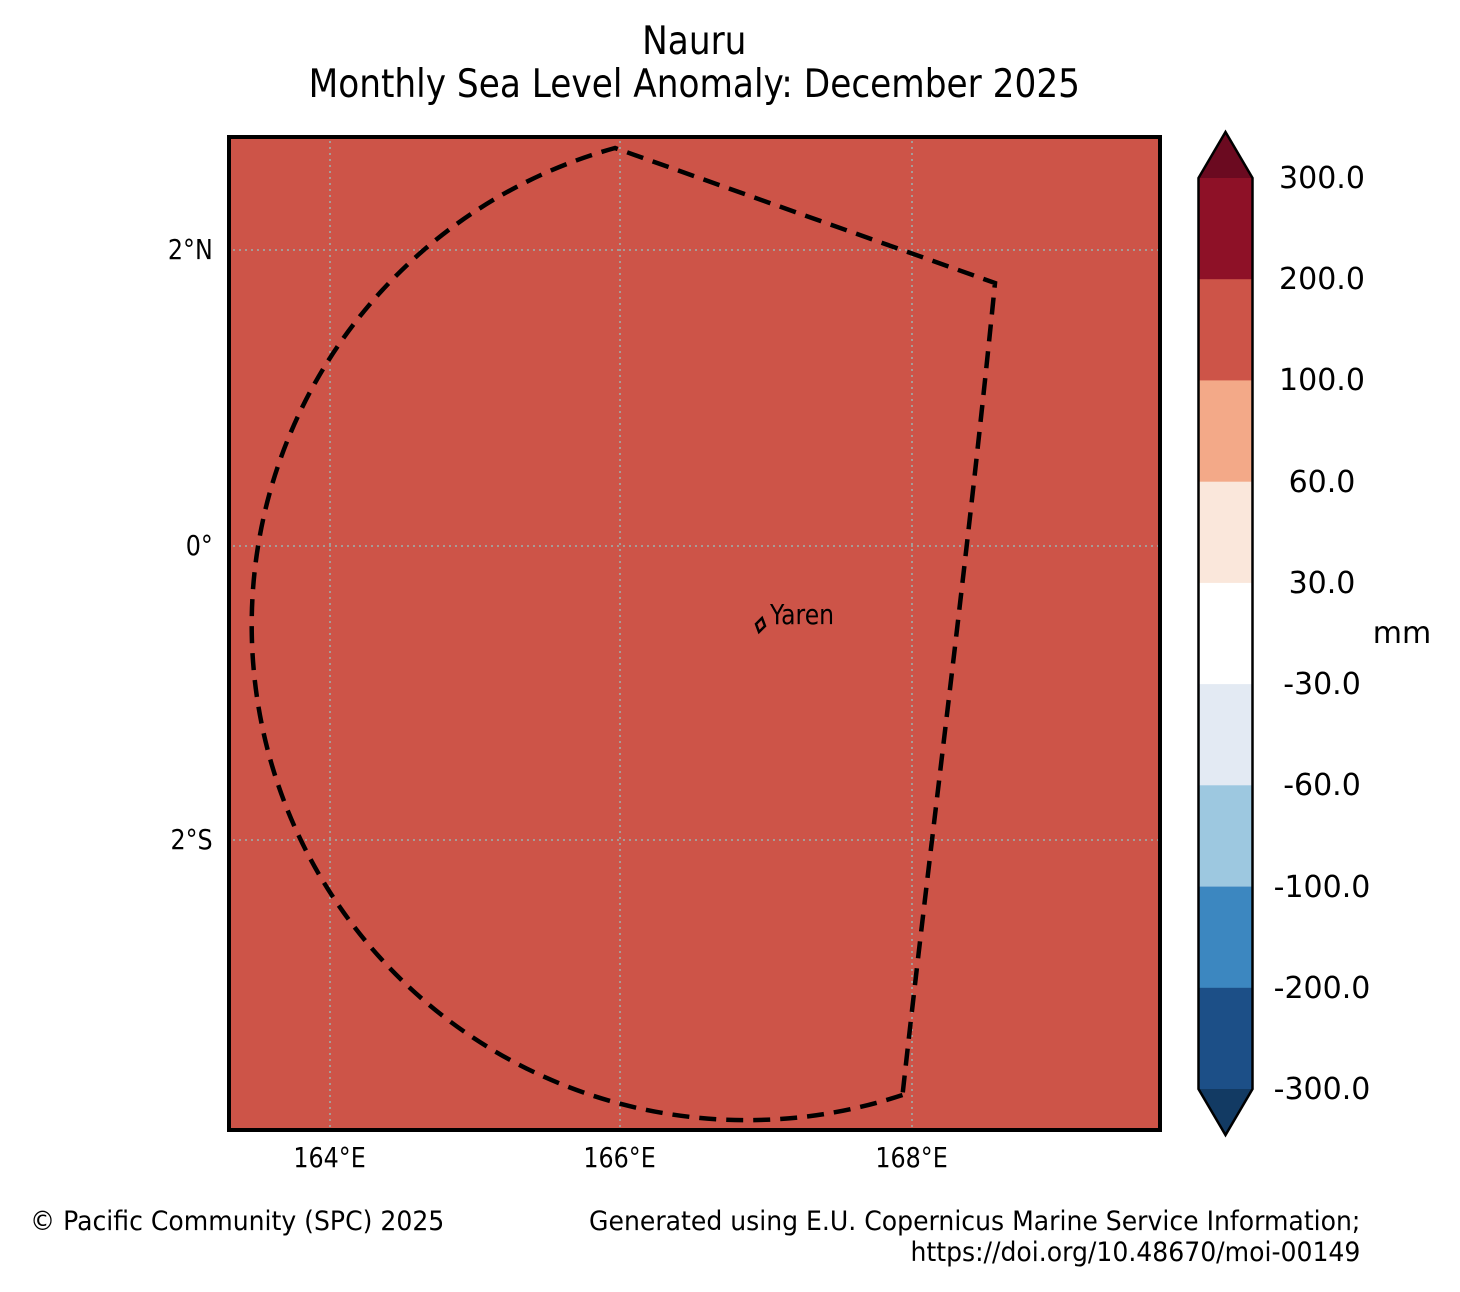 The height and width of the screenshot is (1292, 1460). What do you see at coordinates (802, 614) in the screenshot?
I see `place-label-yaren-text: Yaren` at bounding box center [802, 614].